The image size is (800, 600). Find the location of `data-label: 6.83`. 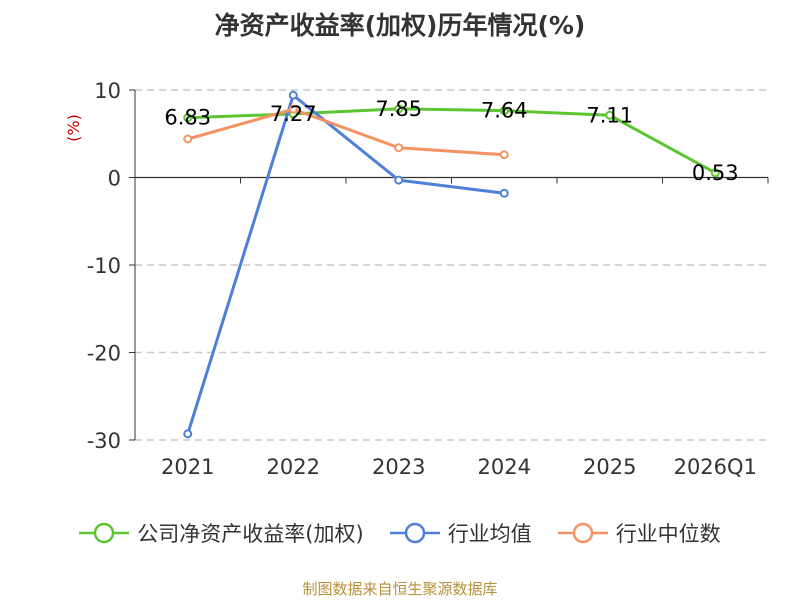

data-label: 6.83 is located at coordinates (187, 118).